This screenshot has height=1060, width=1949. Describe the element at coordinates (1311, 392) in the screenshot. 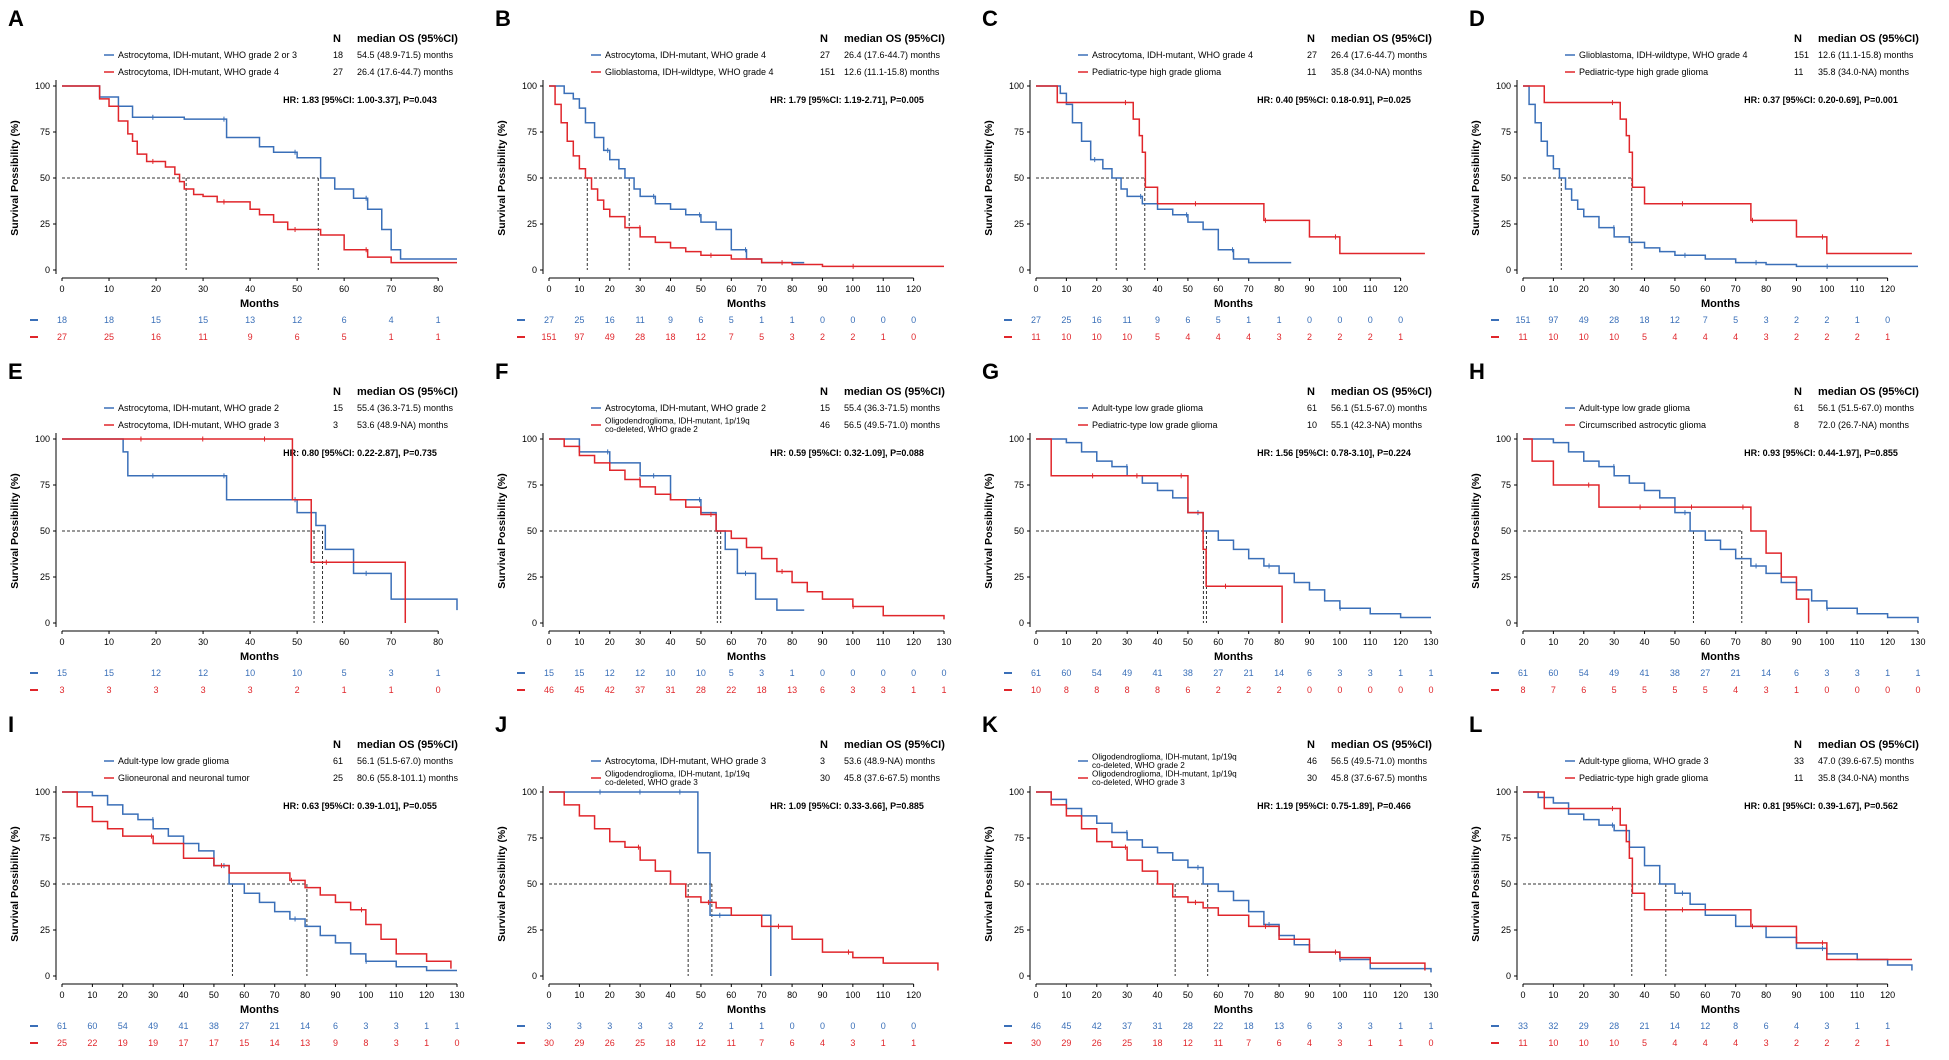

I see `legend-n-header: N` at that location.